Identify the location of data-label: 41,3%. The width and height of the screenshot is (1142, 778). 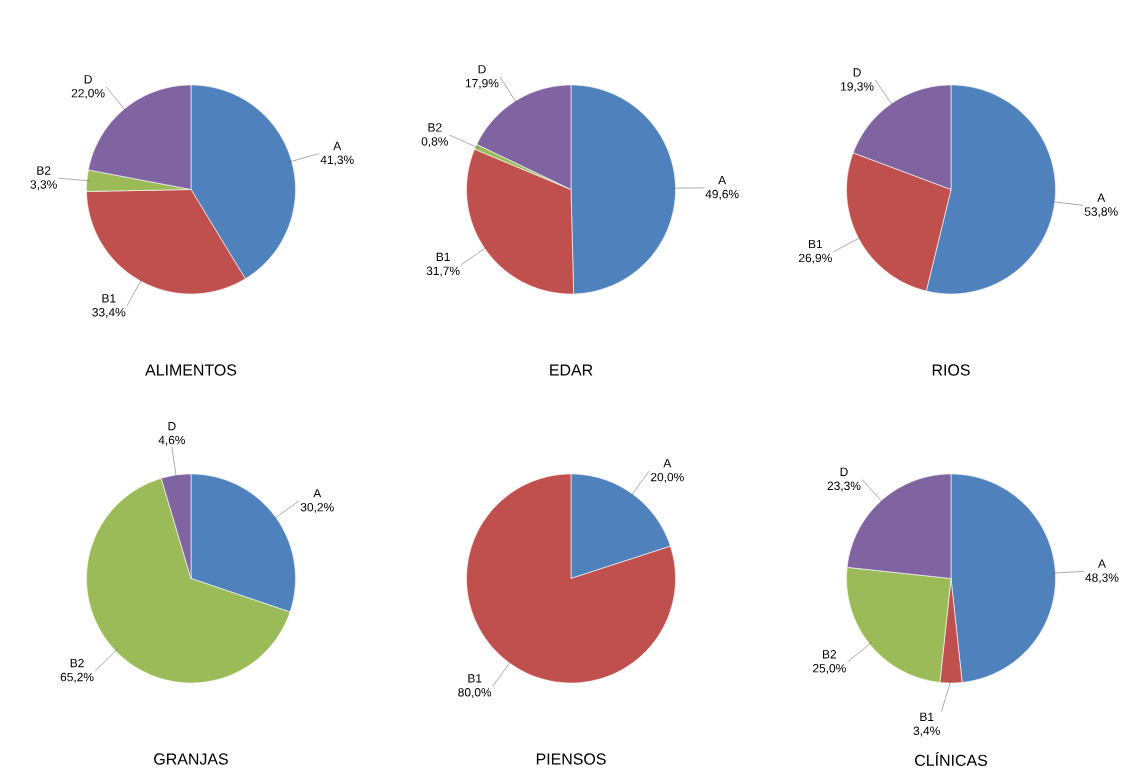
(337, 160).